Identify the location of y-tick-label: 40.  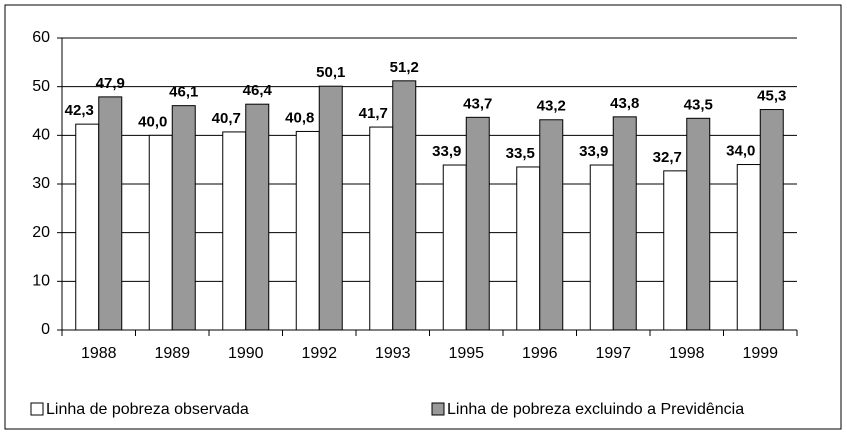
(41, 135).